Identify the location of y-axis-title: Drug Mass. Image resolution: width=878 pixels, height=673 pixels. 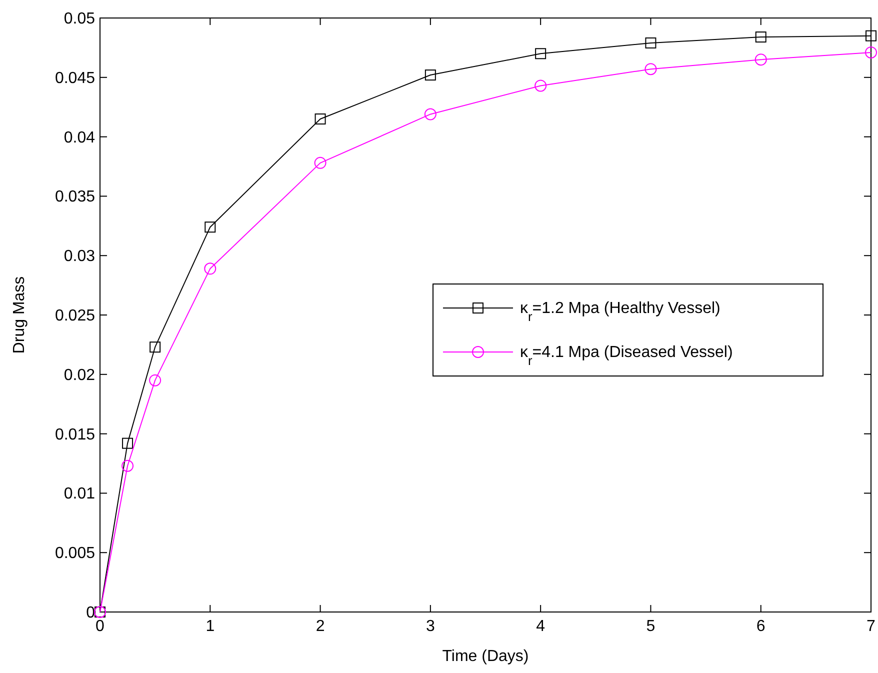
(19, 315).